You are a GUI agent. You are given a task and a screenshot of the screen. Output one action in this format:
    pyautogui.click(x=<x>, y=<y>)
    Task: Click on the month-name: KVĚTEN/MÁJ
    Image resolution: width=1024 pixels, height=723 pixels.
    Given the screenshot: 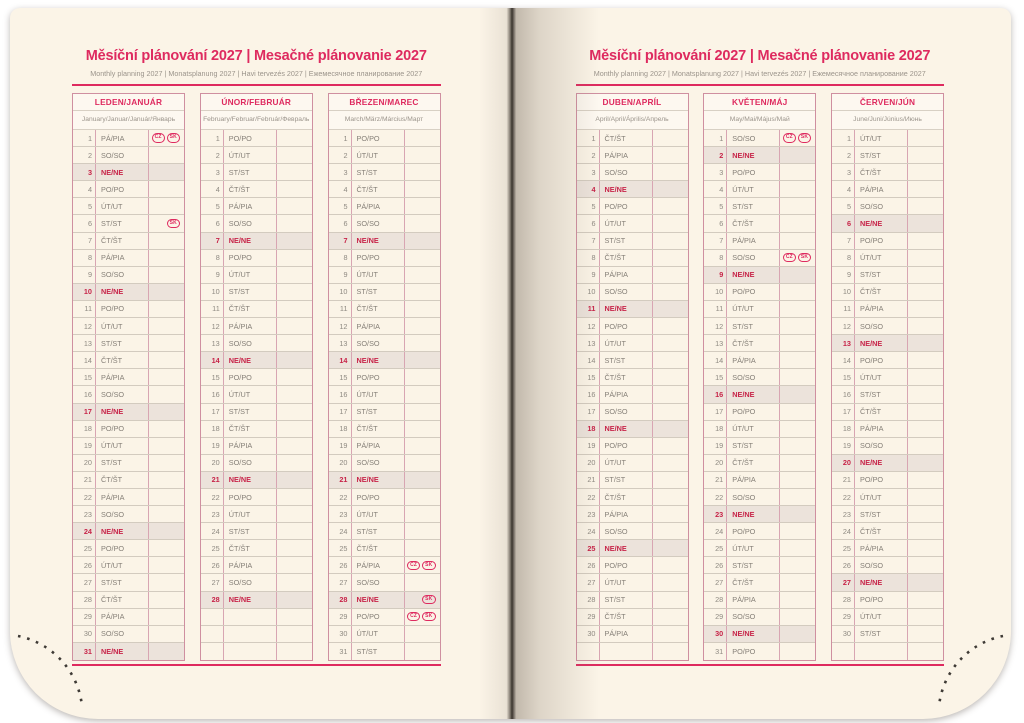 What is the action you would take?
    pyautogui.click(x=760, y=102)
    